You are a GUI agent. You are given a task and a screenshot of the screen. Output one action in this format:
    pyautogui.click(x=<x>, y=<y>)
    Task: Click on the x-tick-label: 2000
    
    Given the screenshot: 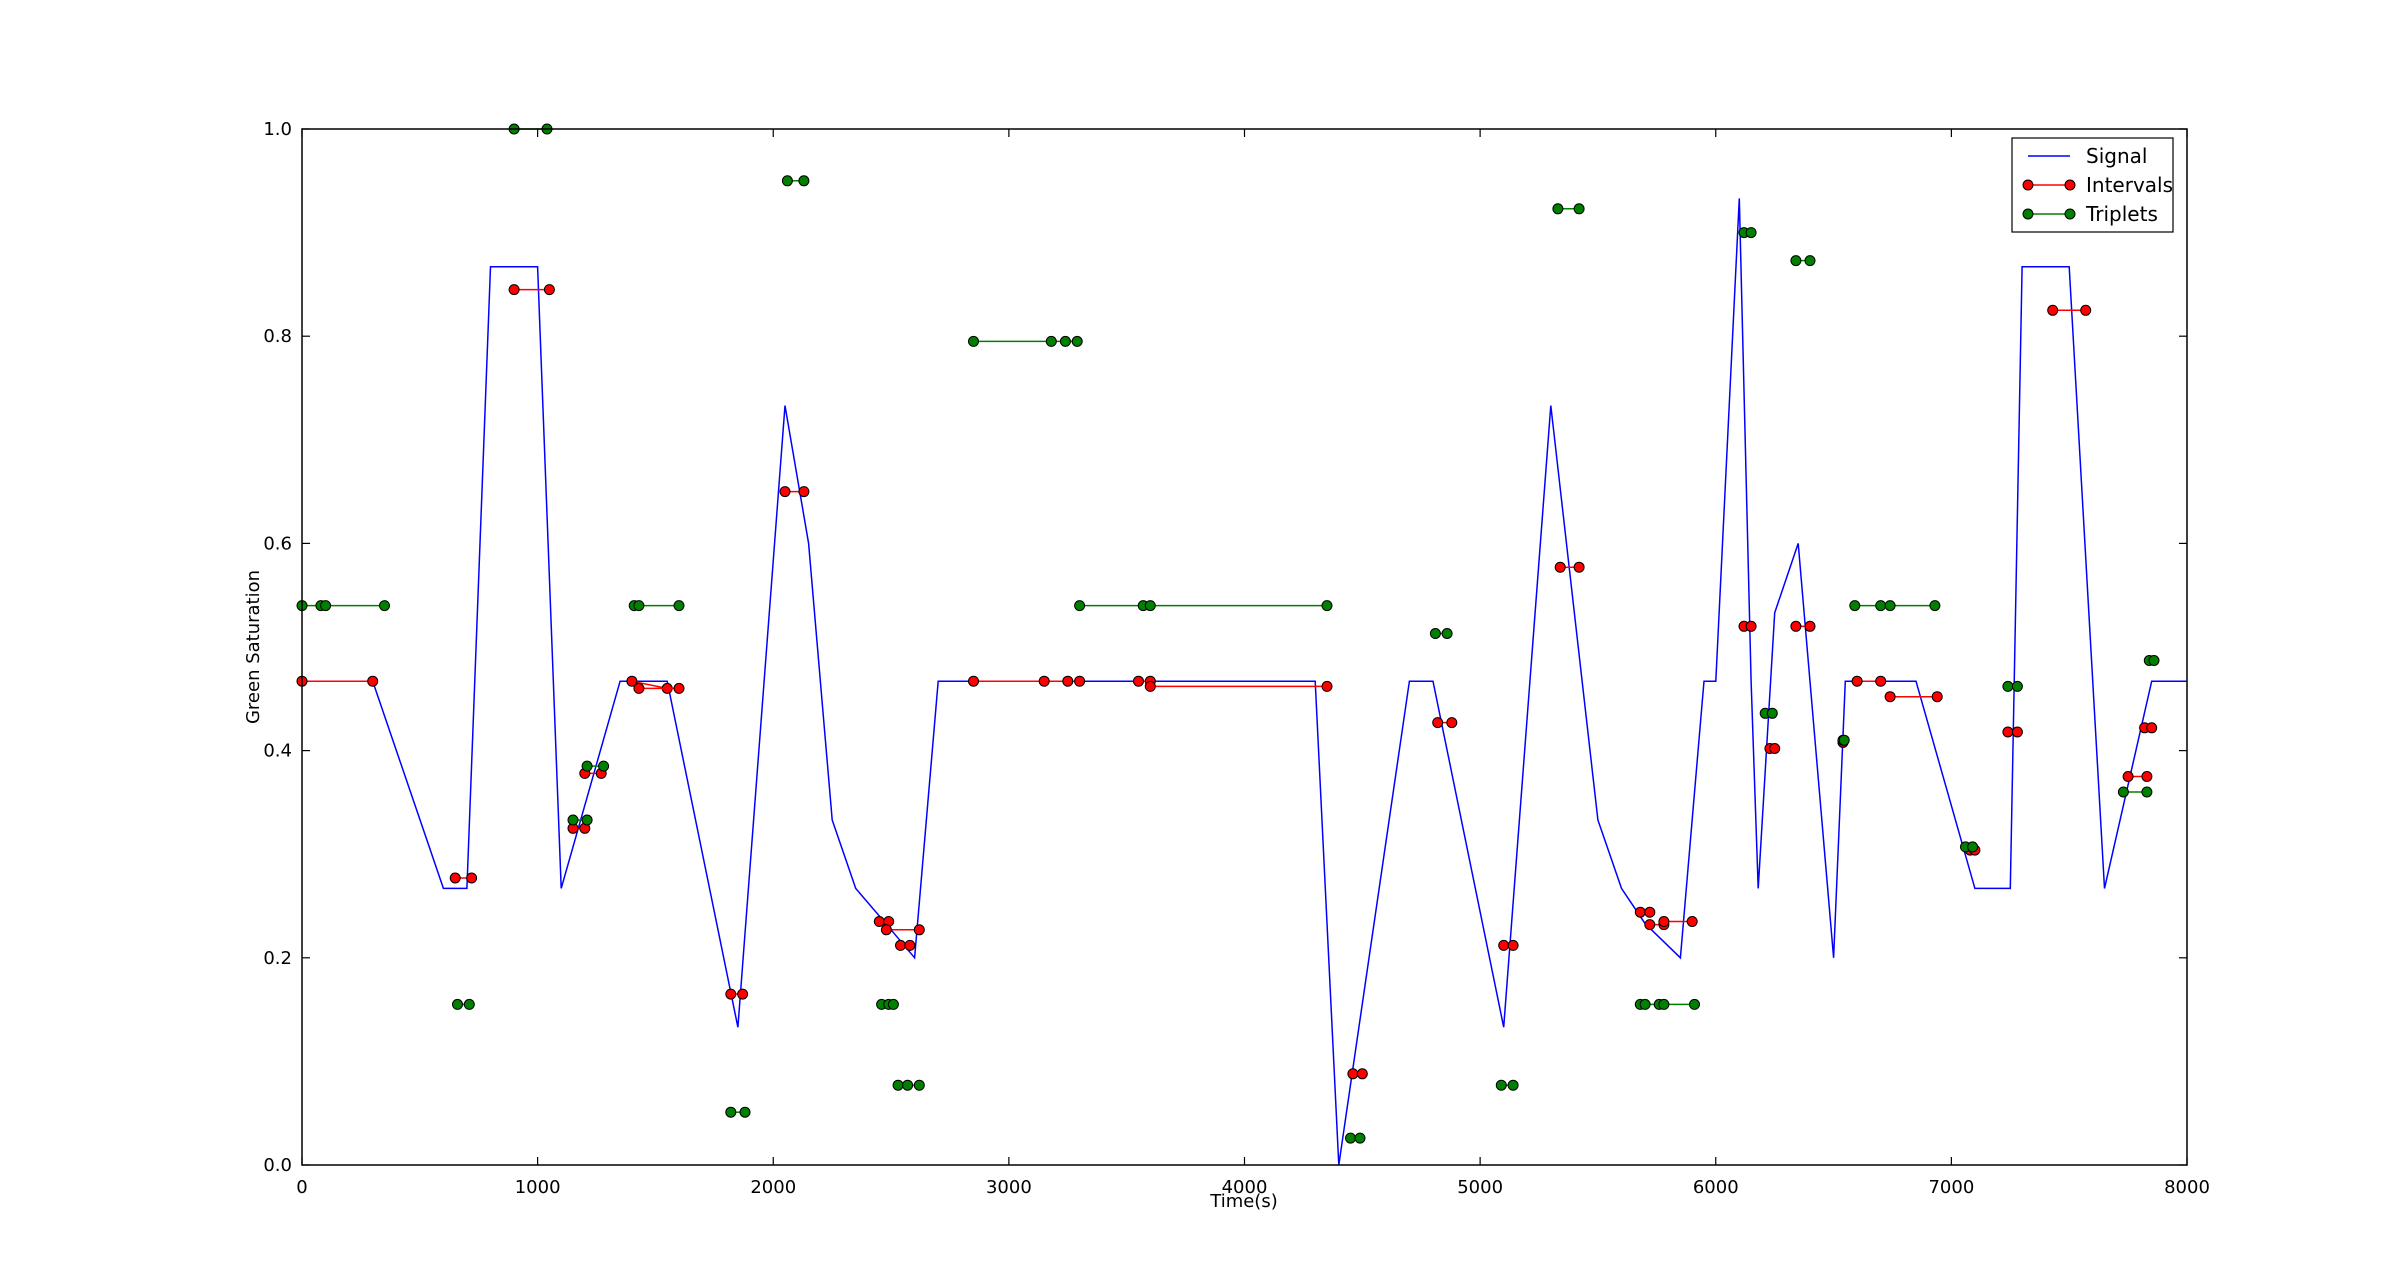 What is the action you would take?
    pyautogui.click(x=773, y=1187)
    